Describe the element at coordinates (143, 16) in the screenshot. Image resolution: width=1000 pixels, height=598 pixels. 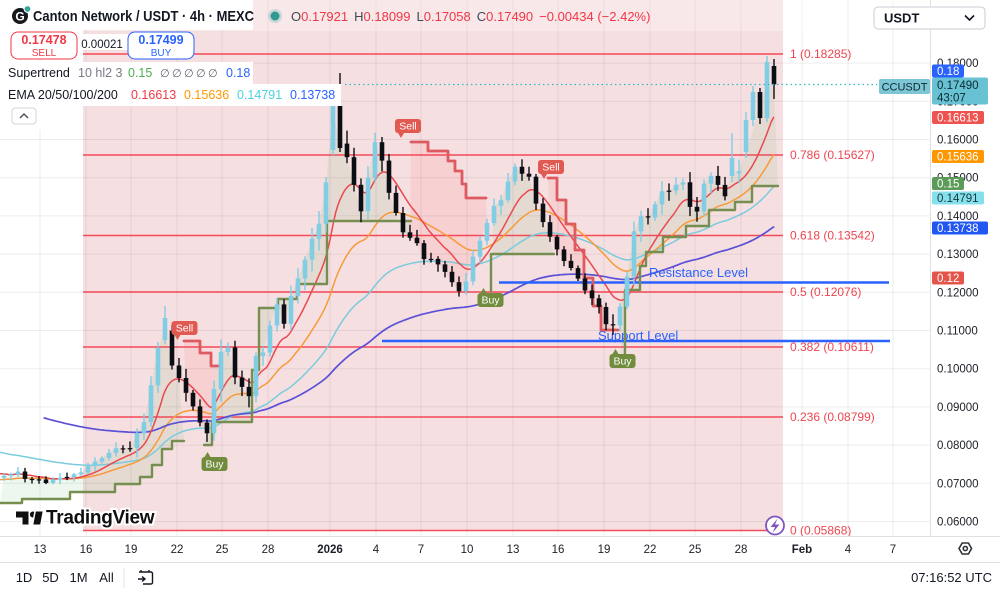
I see `svg-text:Canton Network / USDT · 4h · M: Canton Network / USDT · 4h · MEXC` at that location.